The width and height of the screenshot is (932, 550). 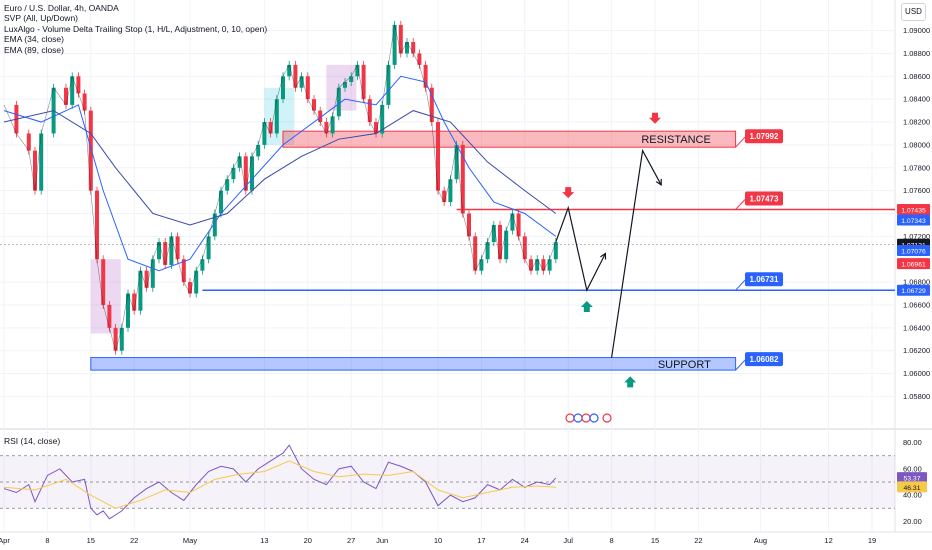 What do you see at coordinates (872, 540) in the screenshot?
I see `time-tick-label: 19` at bounding box center [872, 540].